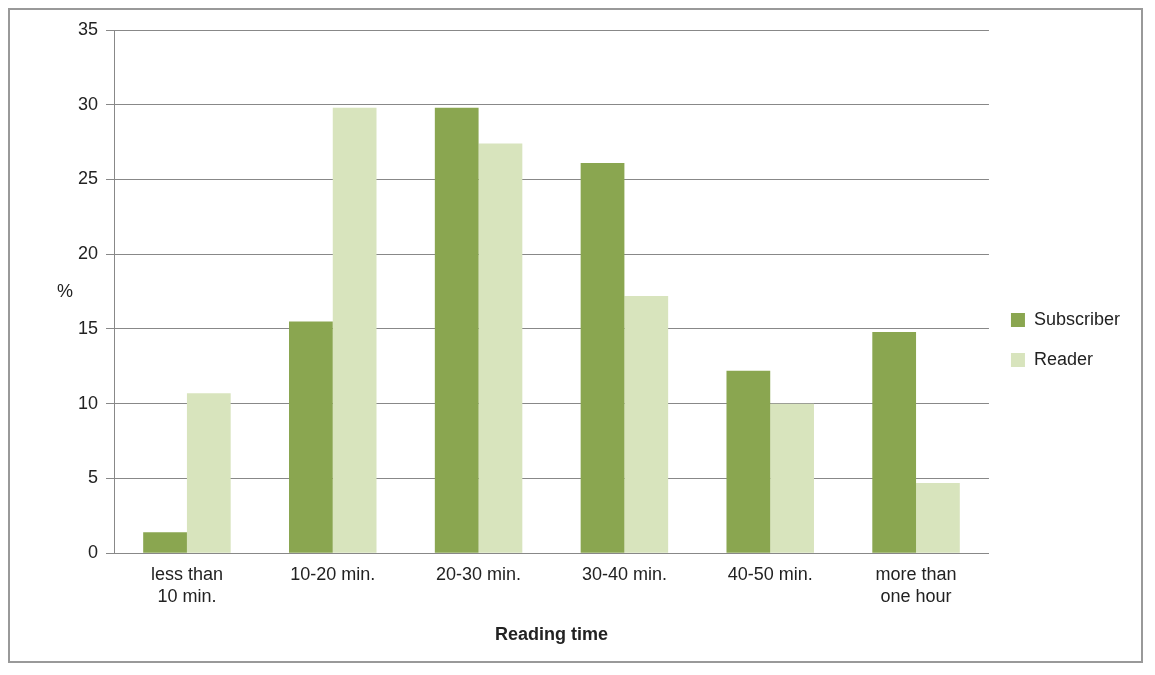 The height and width of the screenshot is (675, 1155). Describe the element at coordinates (916, 584) in the screenshot. I see `x-tick-label: more than one hour` at that location.